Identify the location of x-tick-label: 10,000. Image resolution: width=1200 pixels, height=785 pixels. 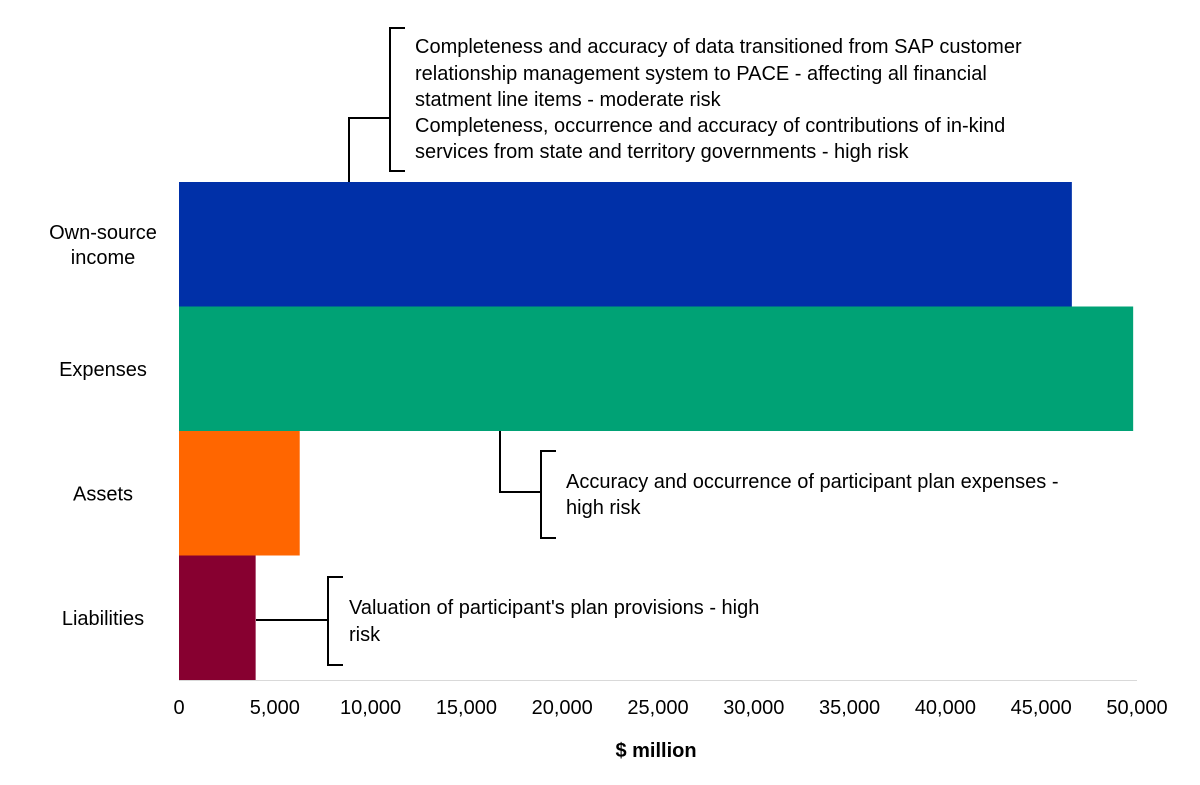
(370, 708).